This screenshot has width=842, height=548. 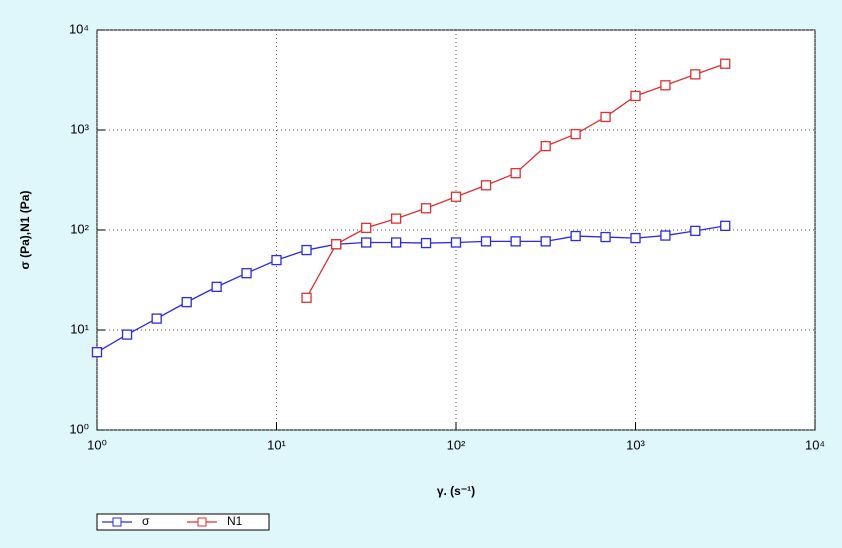 What do you see at coordinates (79, 28) in the screenshot?
I see `y-tick-label: 10⁴` at bounding box center [79, 28].